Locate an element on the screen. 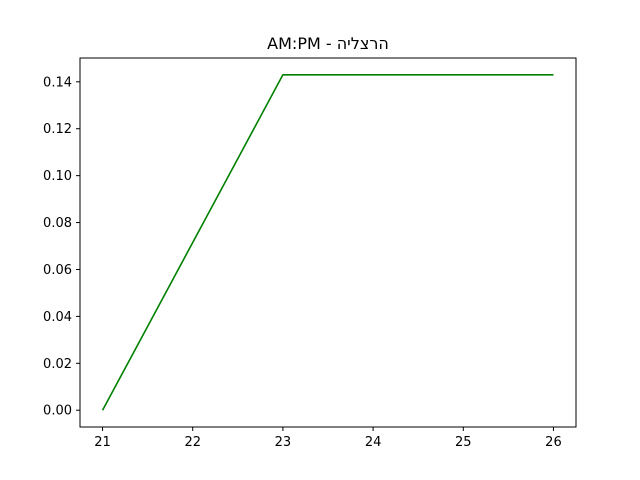 Image resolution: width=640 pixels, height=480 pixels. x-tick-label: 24 is located at coordinates (373, 442).